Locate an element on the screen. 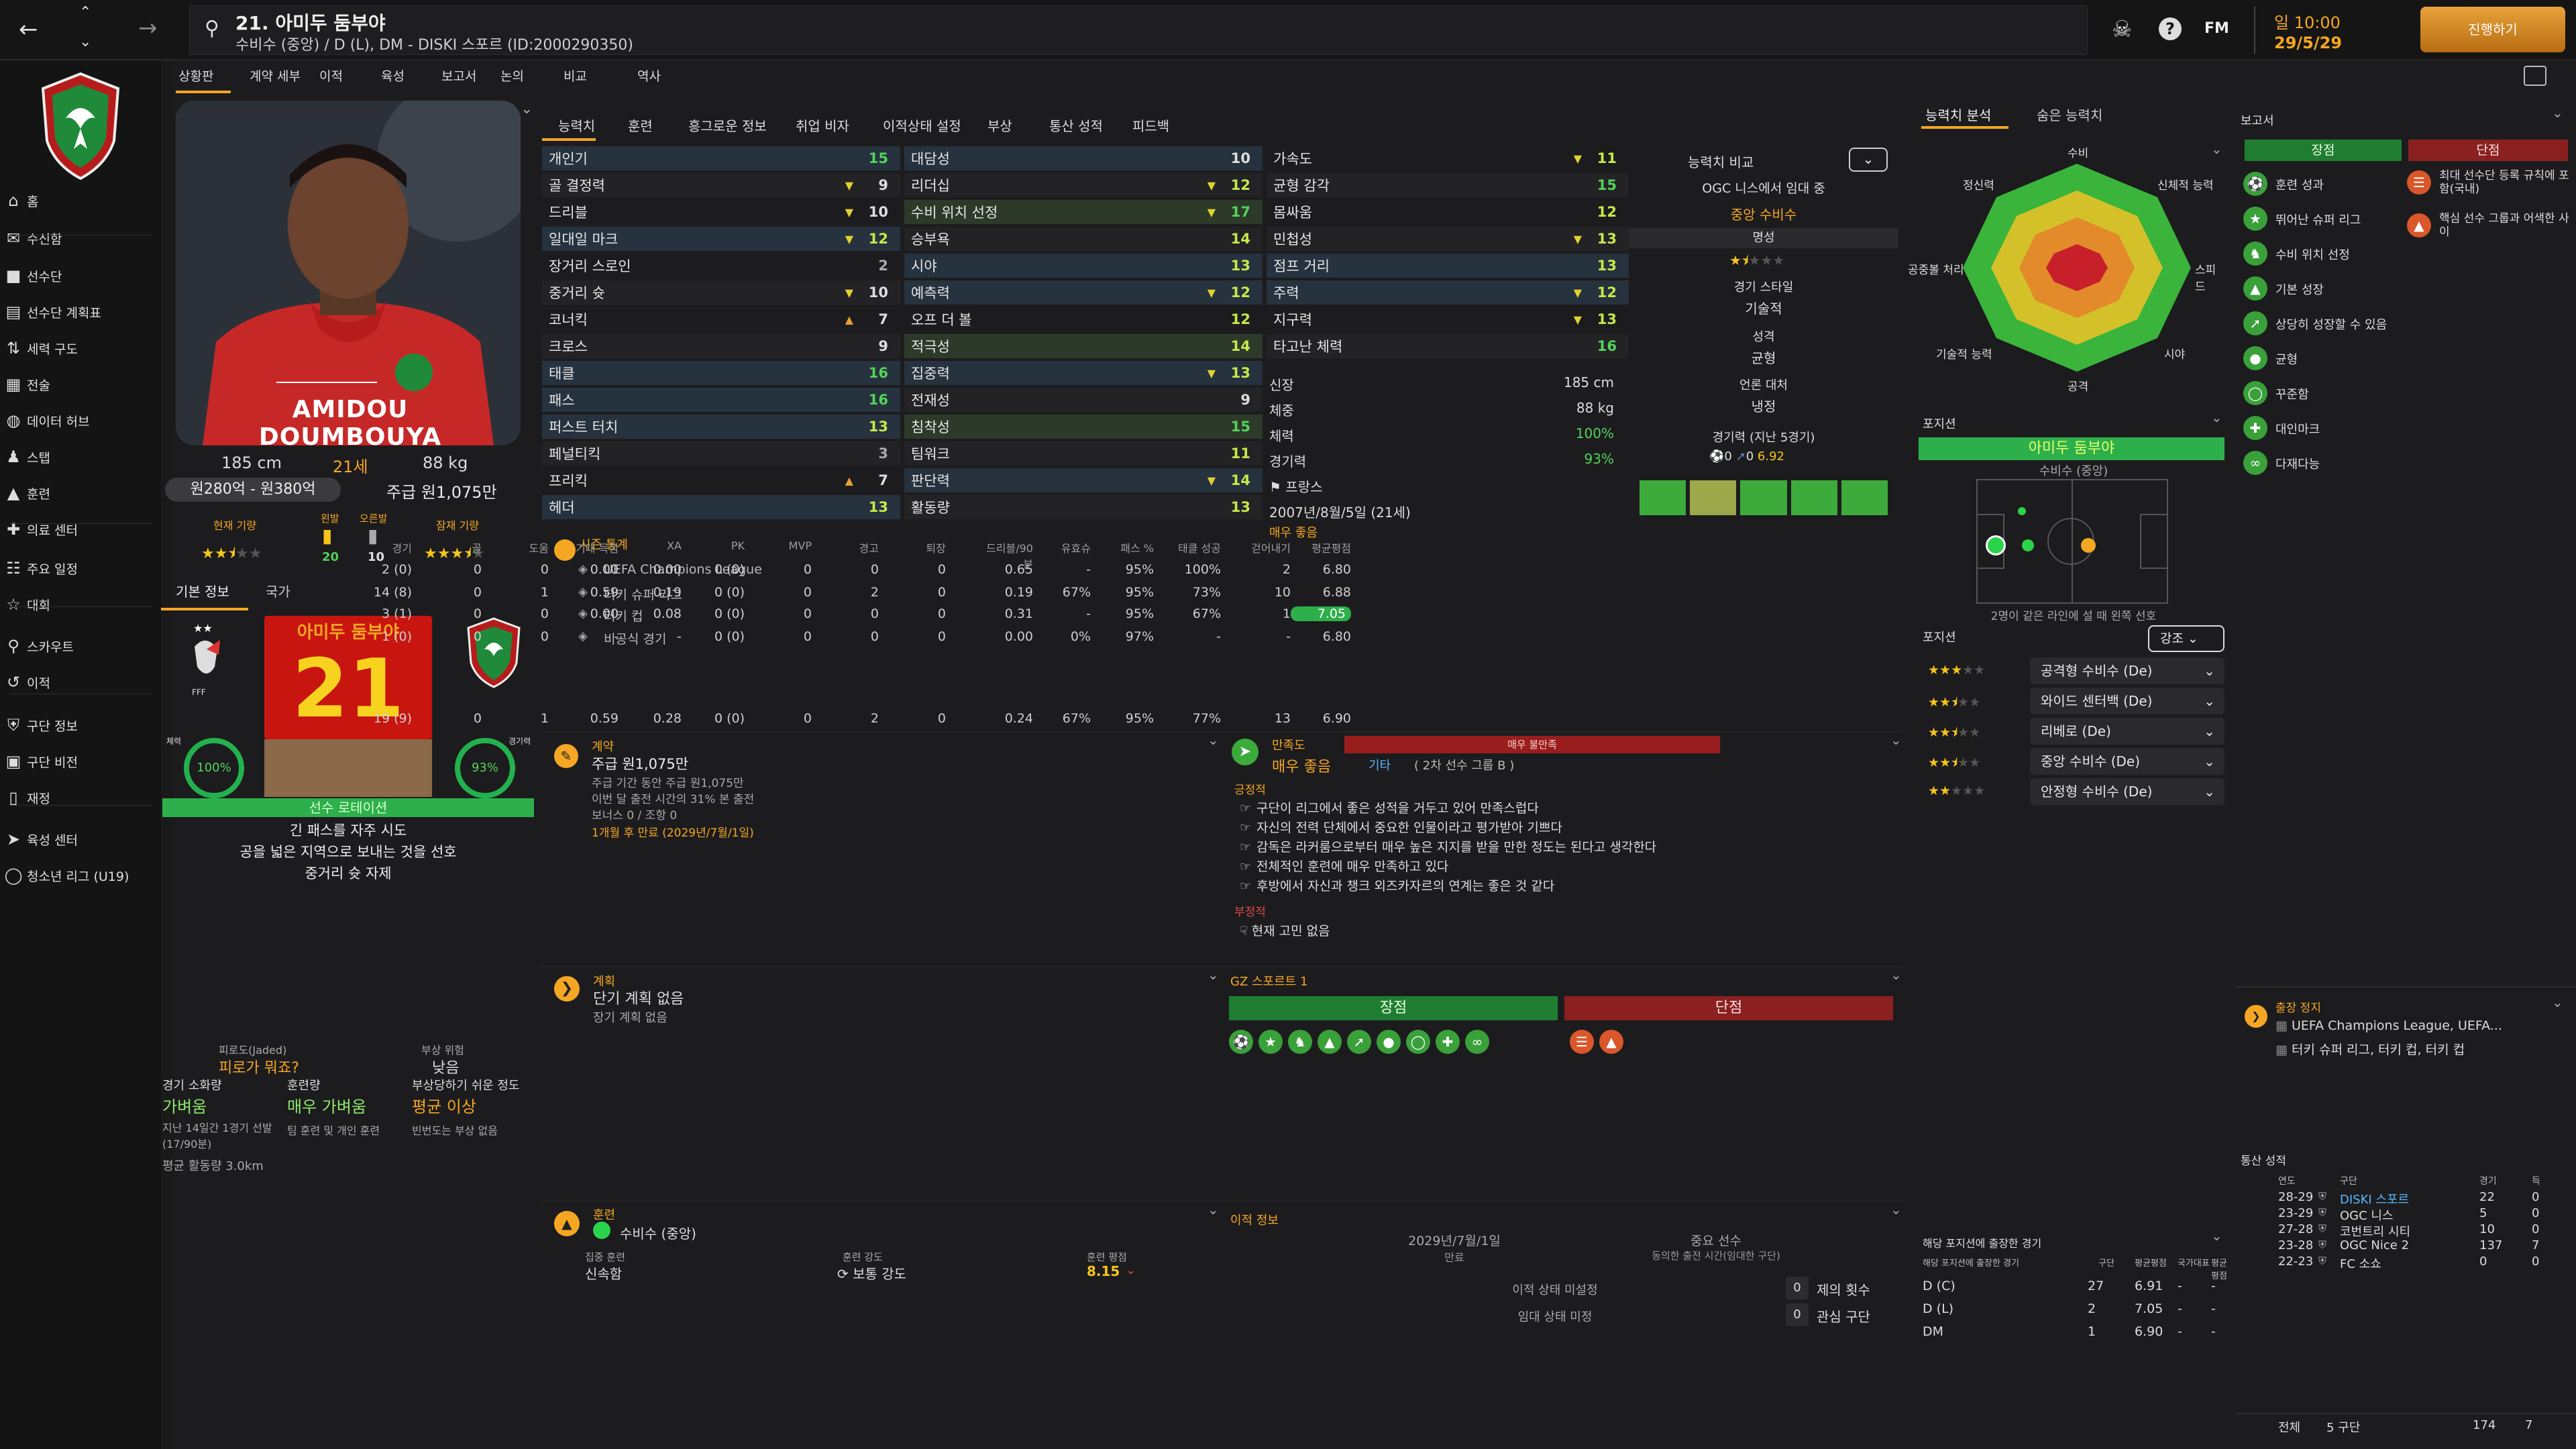 This screenshot has width=2576, height=1449. subtab-5: 논의 is located at coordinates (512, 76).